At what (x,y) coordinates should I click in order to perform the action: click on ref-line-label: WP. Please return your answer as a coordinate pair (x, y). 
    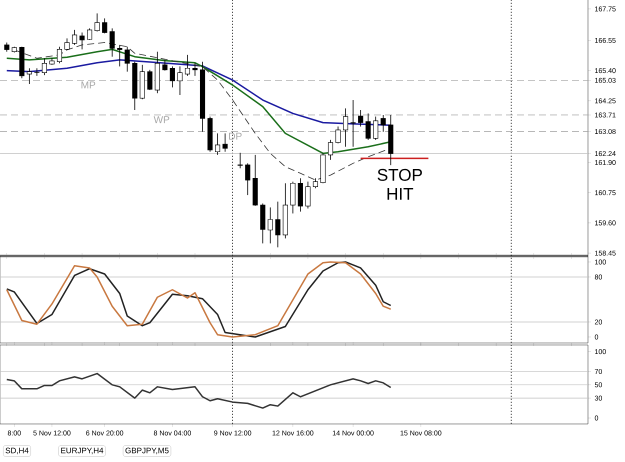
    Looking at the image, I should click on (162, 120).